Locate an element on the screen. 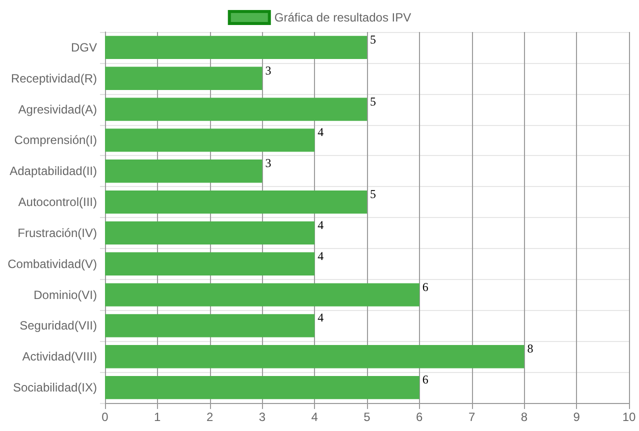  y-tick-label: Receptividad(R) is located at coordinates (53, 78).